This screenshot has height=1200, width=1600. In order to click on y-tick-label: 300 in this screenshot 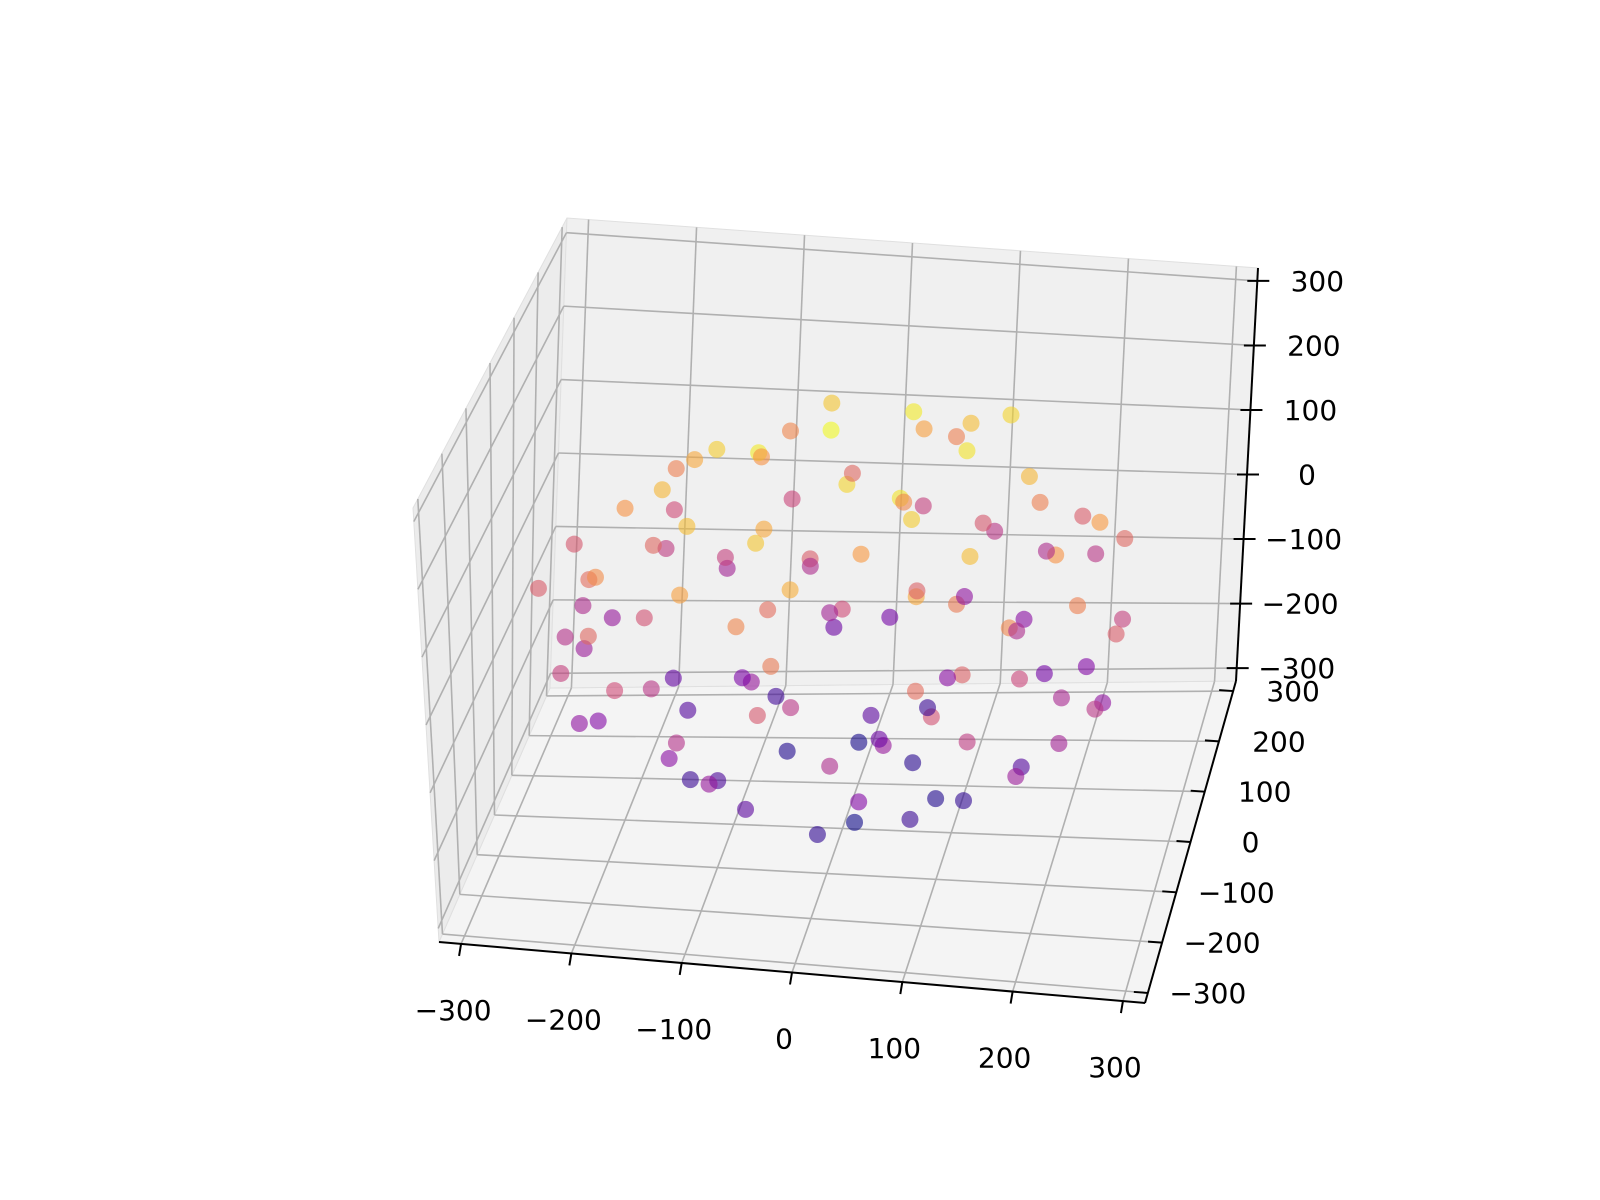, I will do `click(1292, 691)`.